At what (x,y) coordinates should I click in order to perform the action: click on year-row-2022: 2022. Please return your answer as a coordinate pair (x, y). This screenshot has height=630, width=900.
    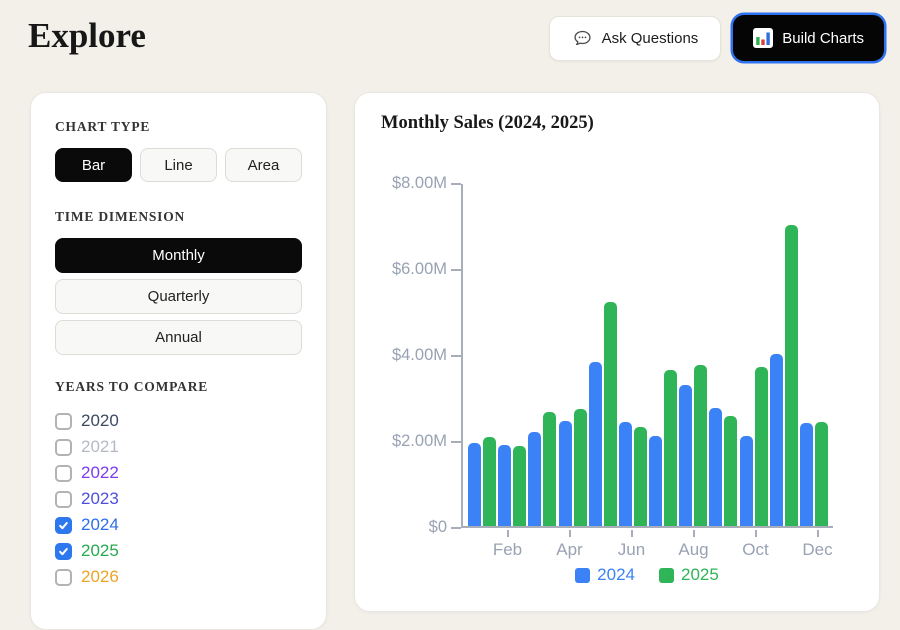
    Looking at the image, I should click on (178, 473).